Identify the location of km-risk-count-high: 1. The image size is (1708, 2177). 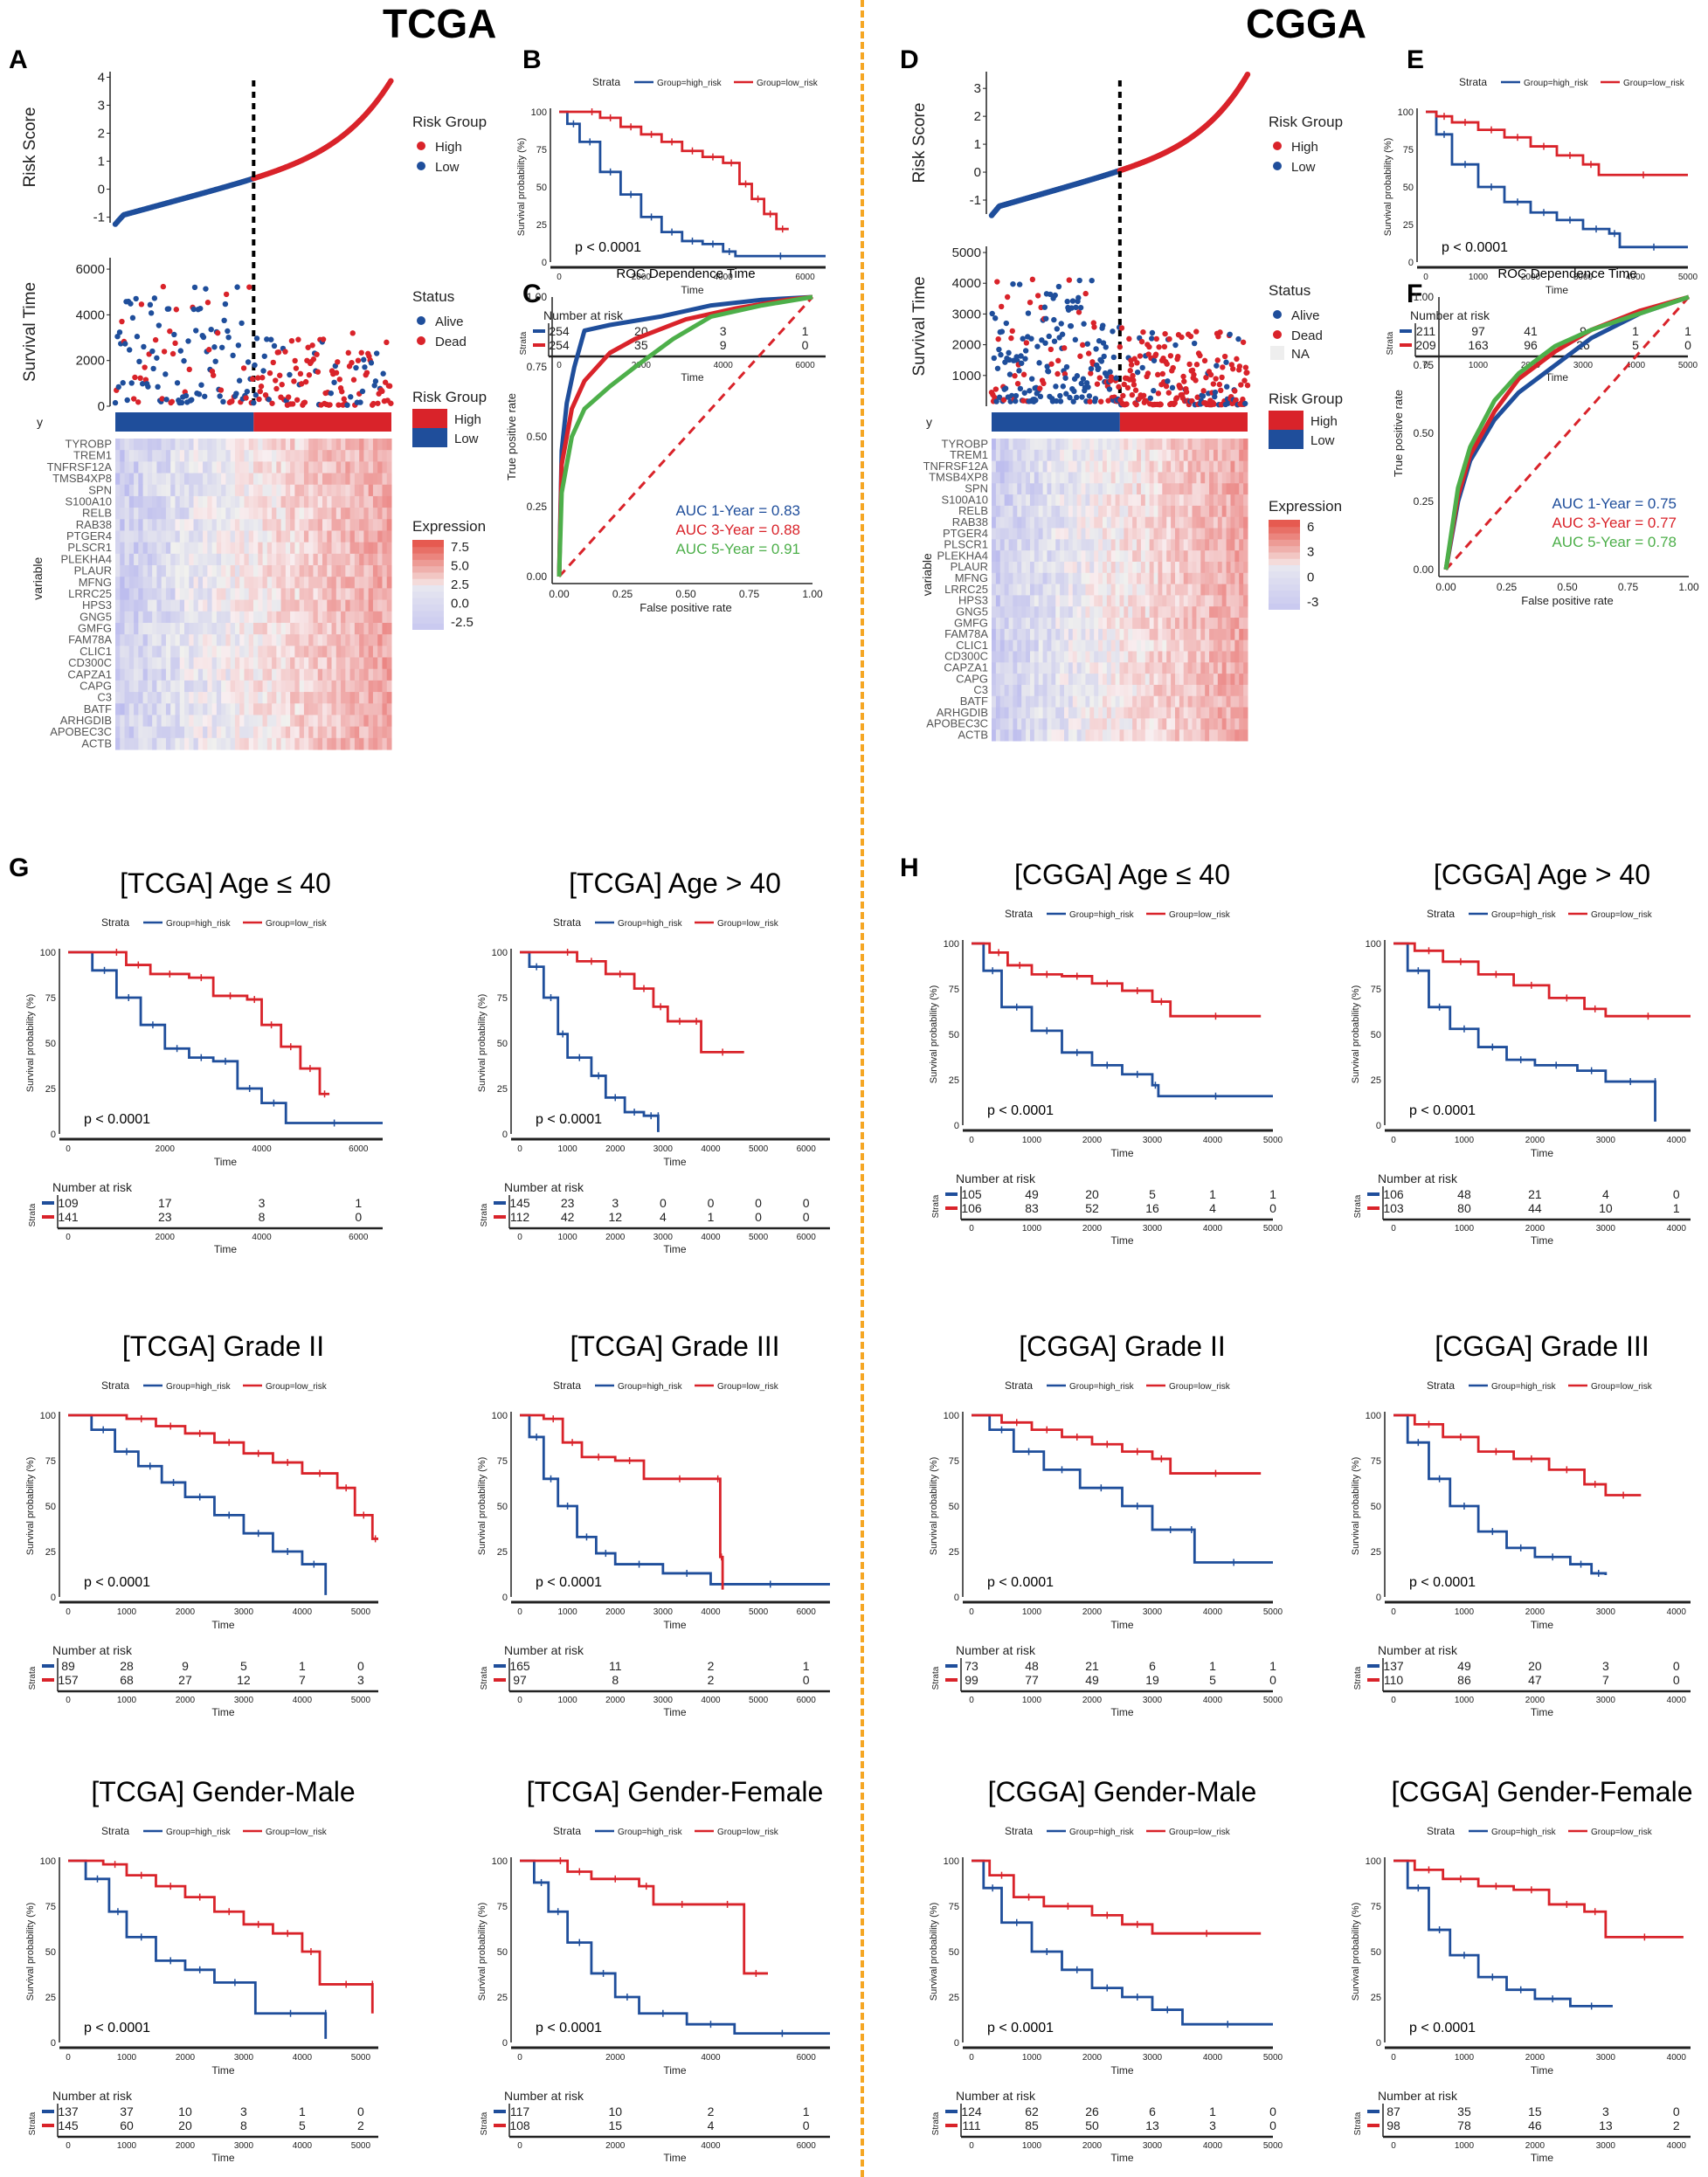
(1636, 331).